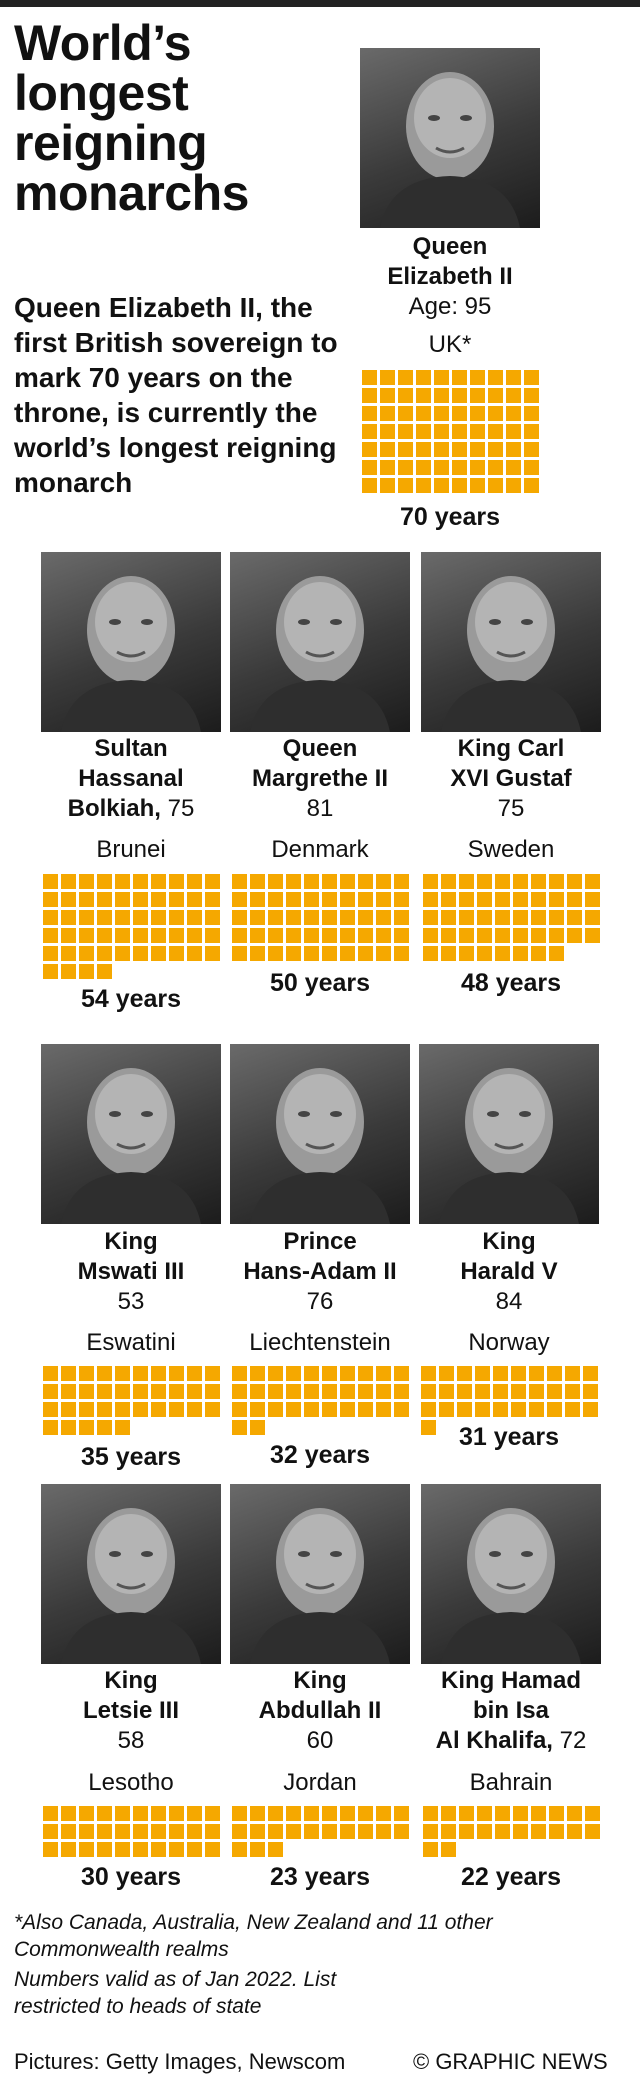 This screenshot has width=640, height=2094. I want to click on years-label-bahrain: 22 years, so click(511, 1877).